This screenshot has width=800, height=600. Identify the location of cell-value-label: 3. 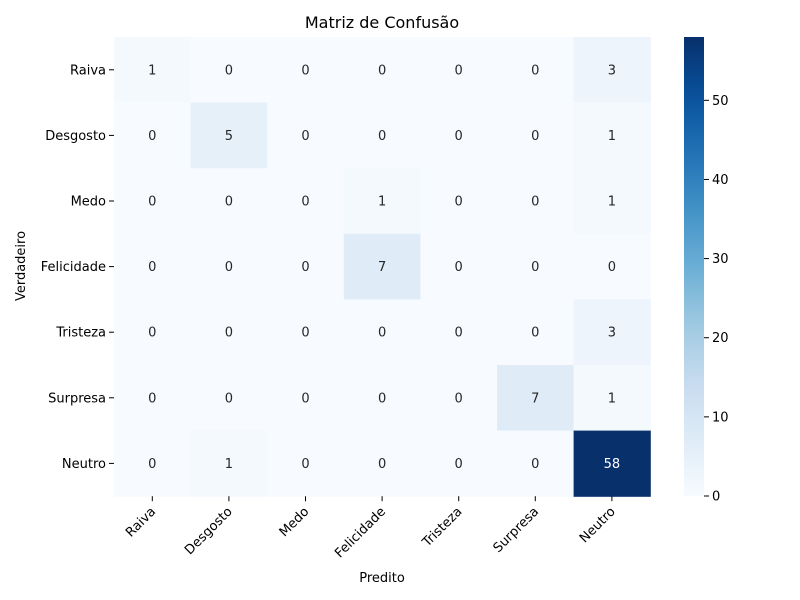
(612, 333).